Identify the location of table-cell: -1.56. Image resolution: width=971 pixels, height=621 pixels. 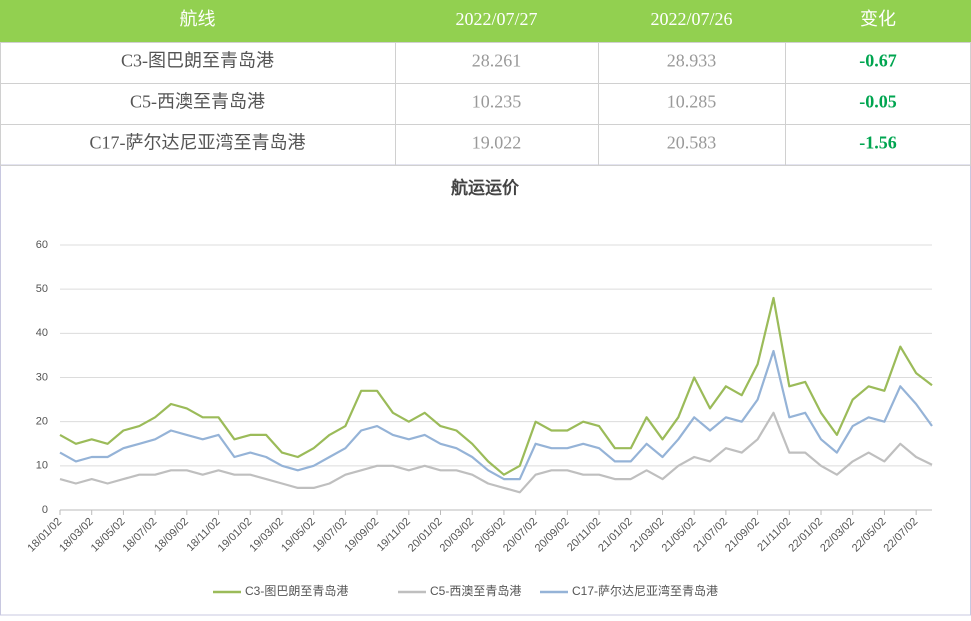
(878, 143).